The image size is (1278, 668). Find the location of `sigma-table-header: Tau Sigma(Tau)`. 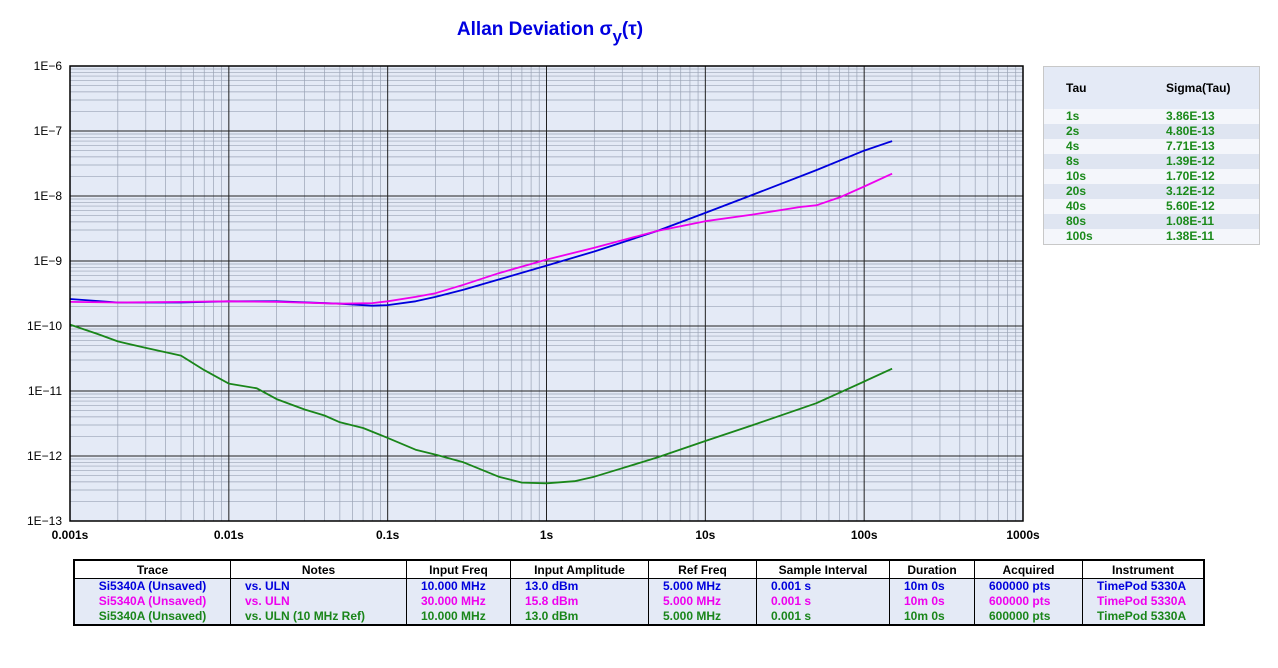

sigma-table-header: Tau Sigma(Tau) is located at coordinates (1151, 88).